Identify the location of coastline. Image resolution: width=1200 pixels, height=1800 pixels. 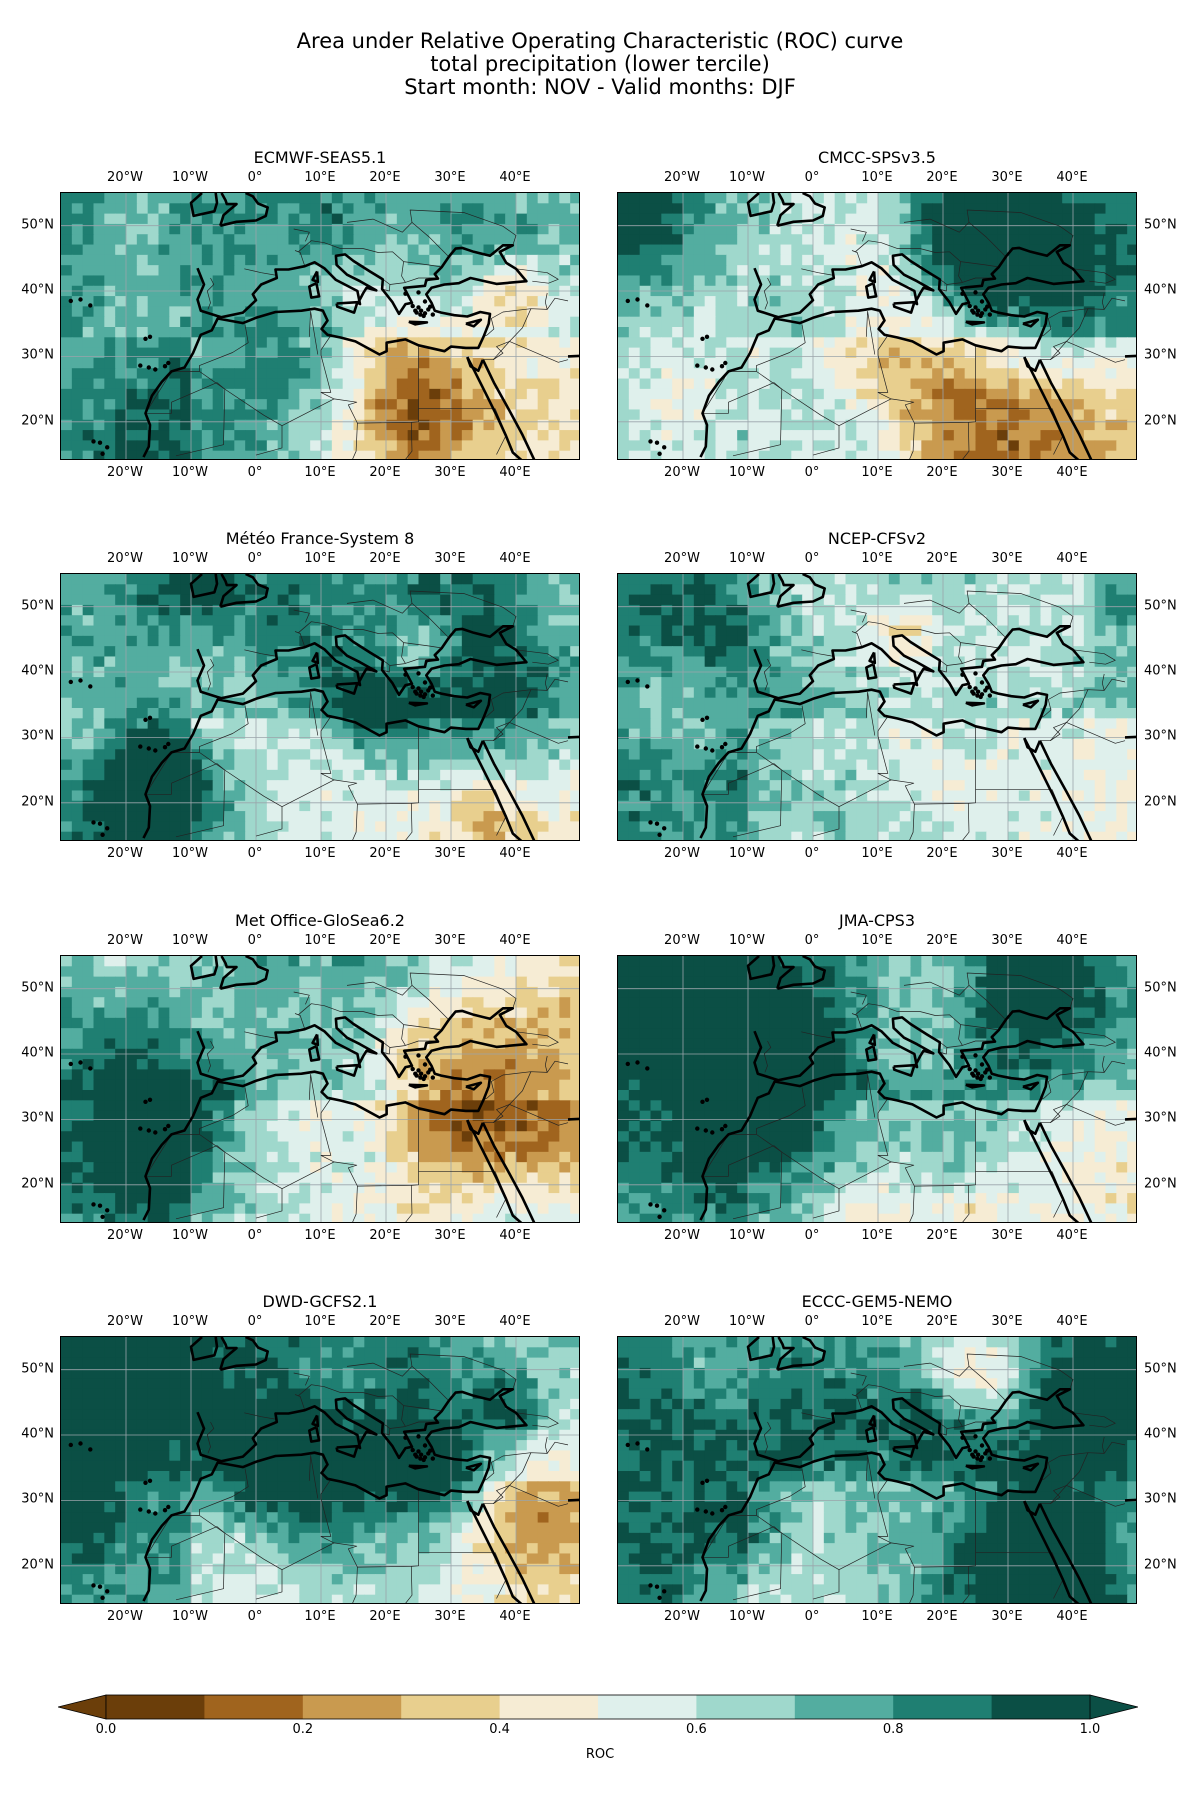
(228, 591).